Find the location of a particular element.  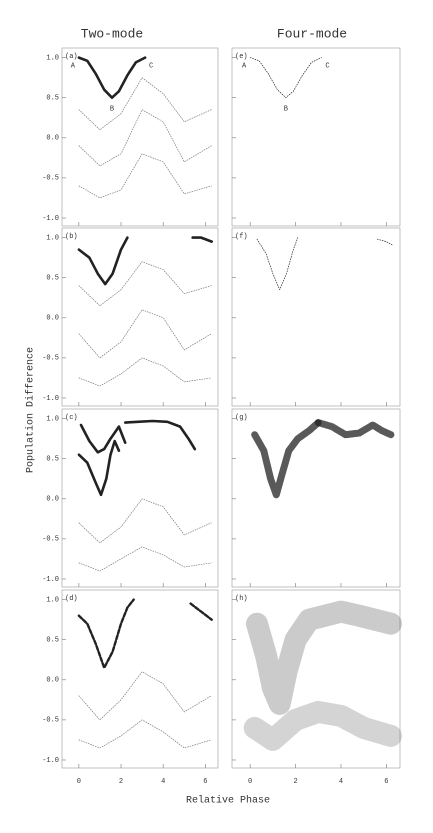

column-title: Two-mode is located at coordinates (112, 33).